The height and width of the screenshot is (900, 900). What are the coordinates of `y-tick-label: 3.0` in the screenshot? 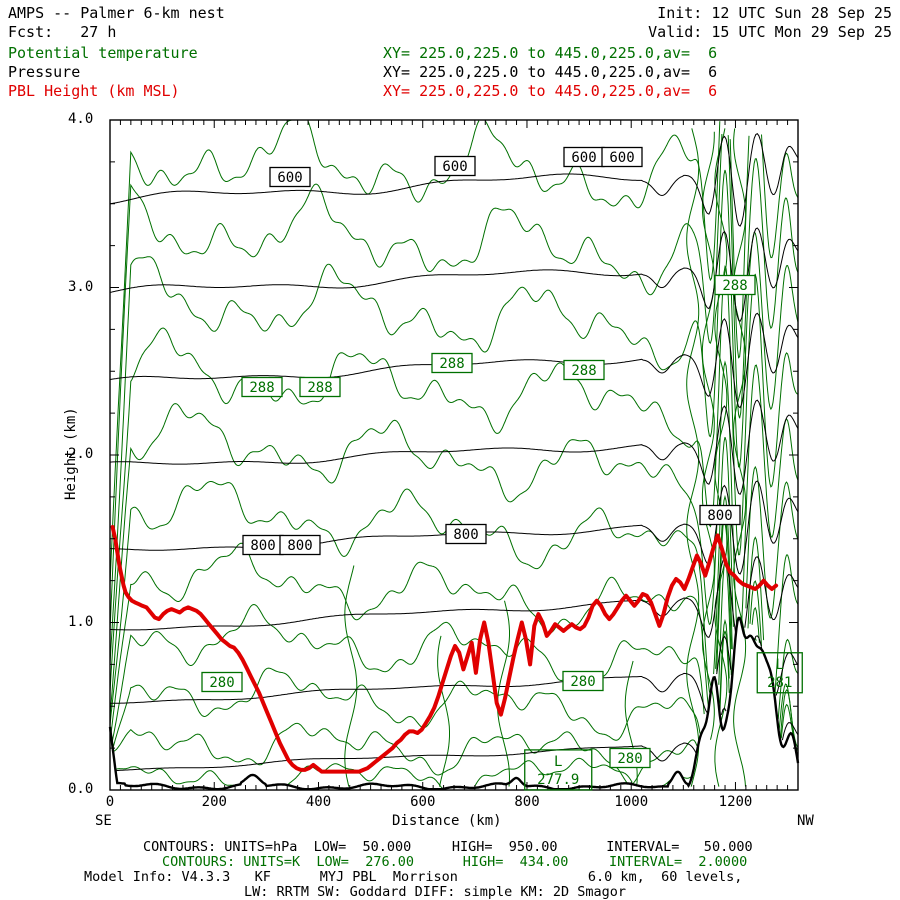 It's located at (81, 286).